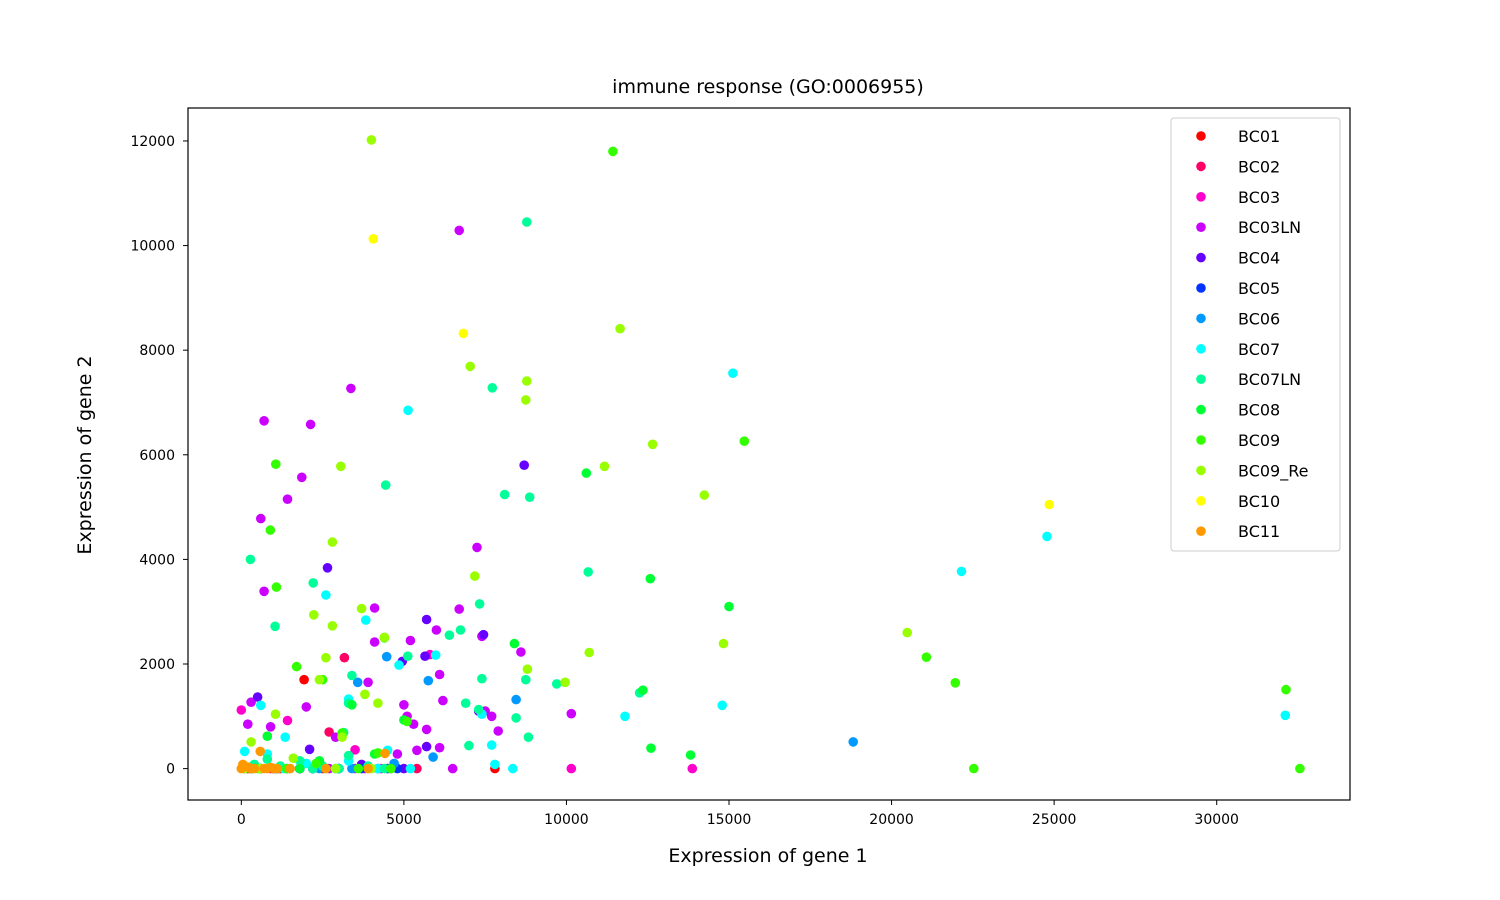 Image resolution: width=1500 pixels, height=900 pixels. Describe the element at coordinates (768, 87) in the screenshot. I see `chart-title: immune response (GO:0006955)` at that location.